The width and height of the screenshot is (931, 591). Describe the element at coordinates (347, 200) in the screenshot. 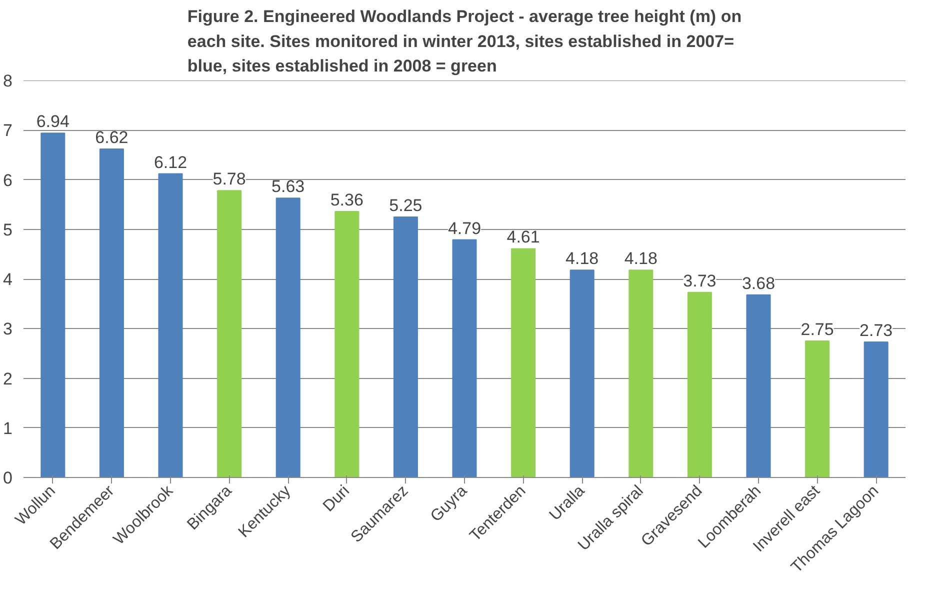

I see `data-label: 5.36` at that location.